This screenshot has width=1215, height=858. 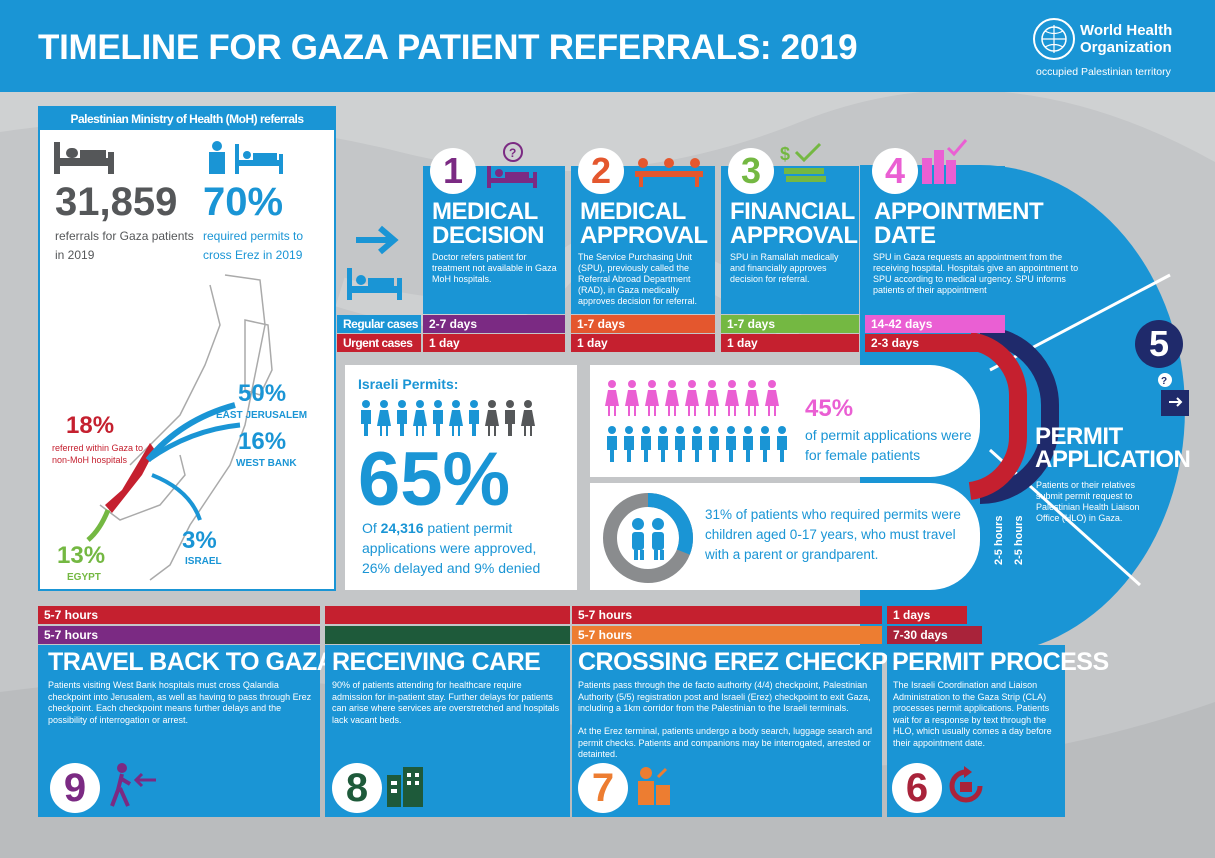 What do you see at coordinates (601, 171) in the screenshot?
I see `step-2-number: 2` at bounding box center [601, 171].